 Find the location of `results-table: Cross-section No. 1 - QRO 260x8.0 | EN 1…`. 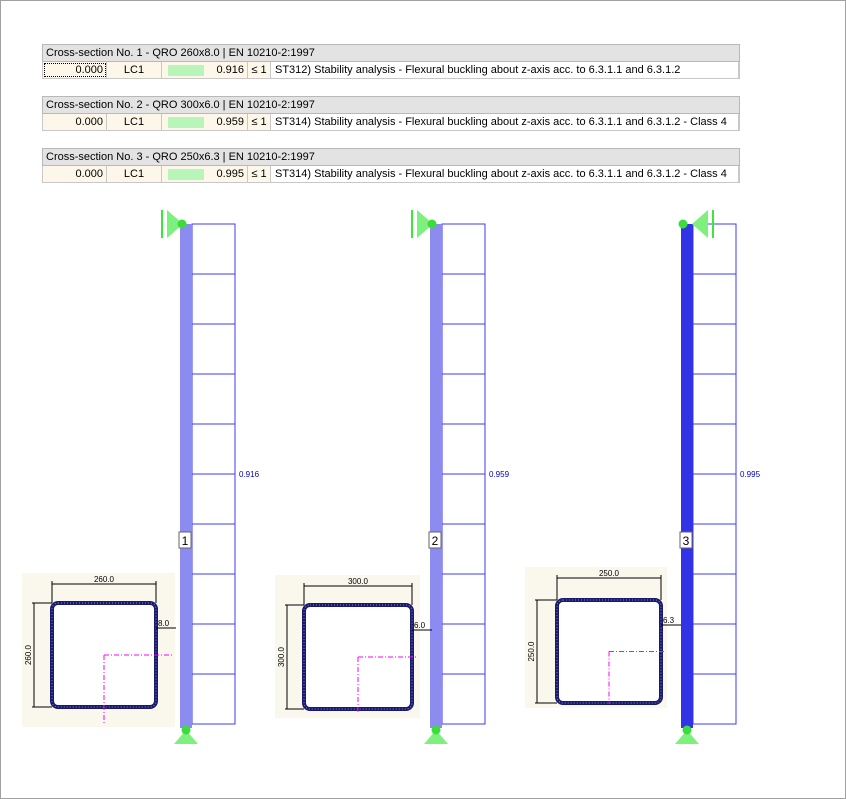

results-table: Cross-section No. 1 - QRO 260x8.0 | EN 1… is located at coordinates (391, 113).